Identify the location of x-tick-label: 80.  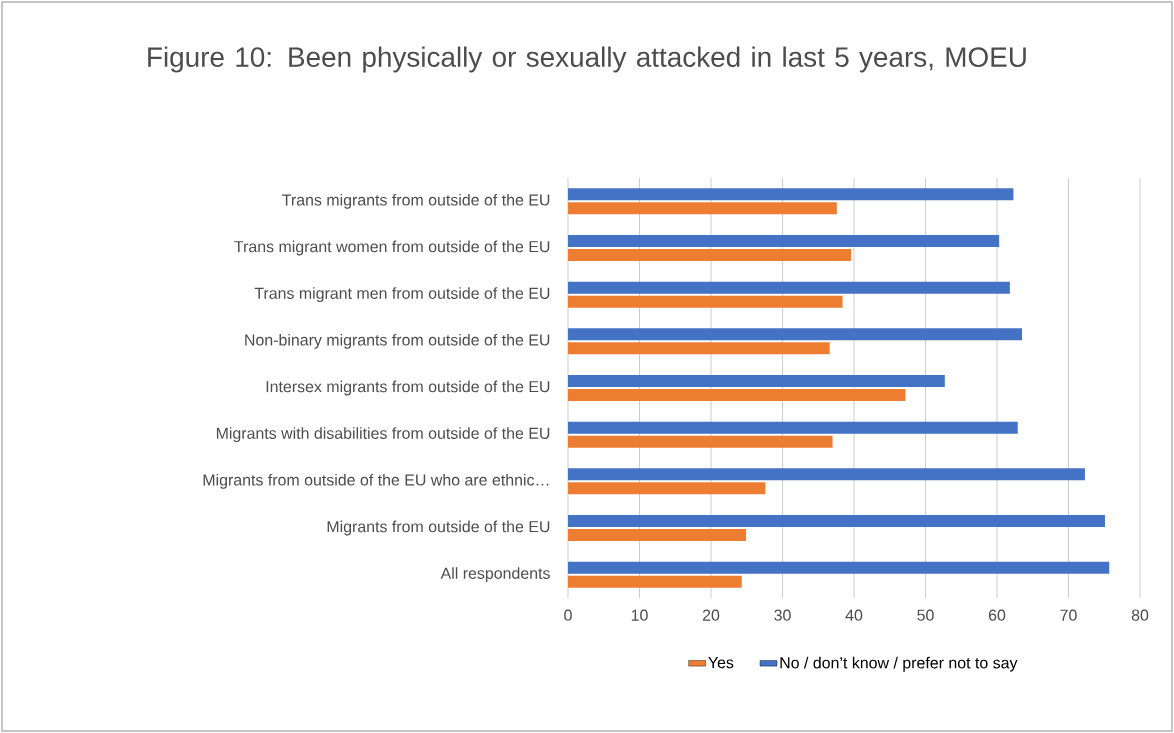
(1140, 615).